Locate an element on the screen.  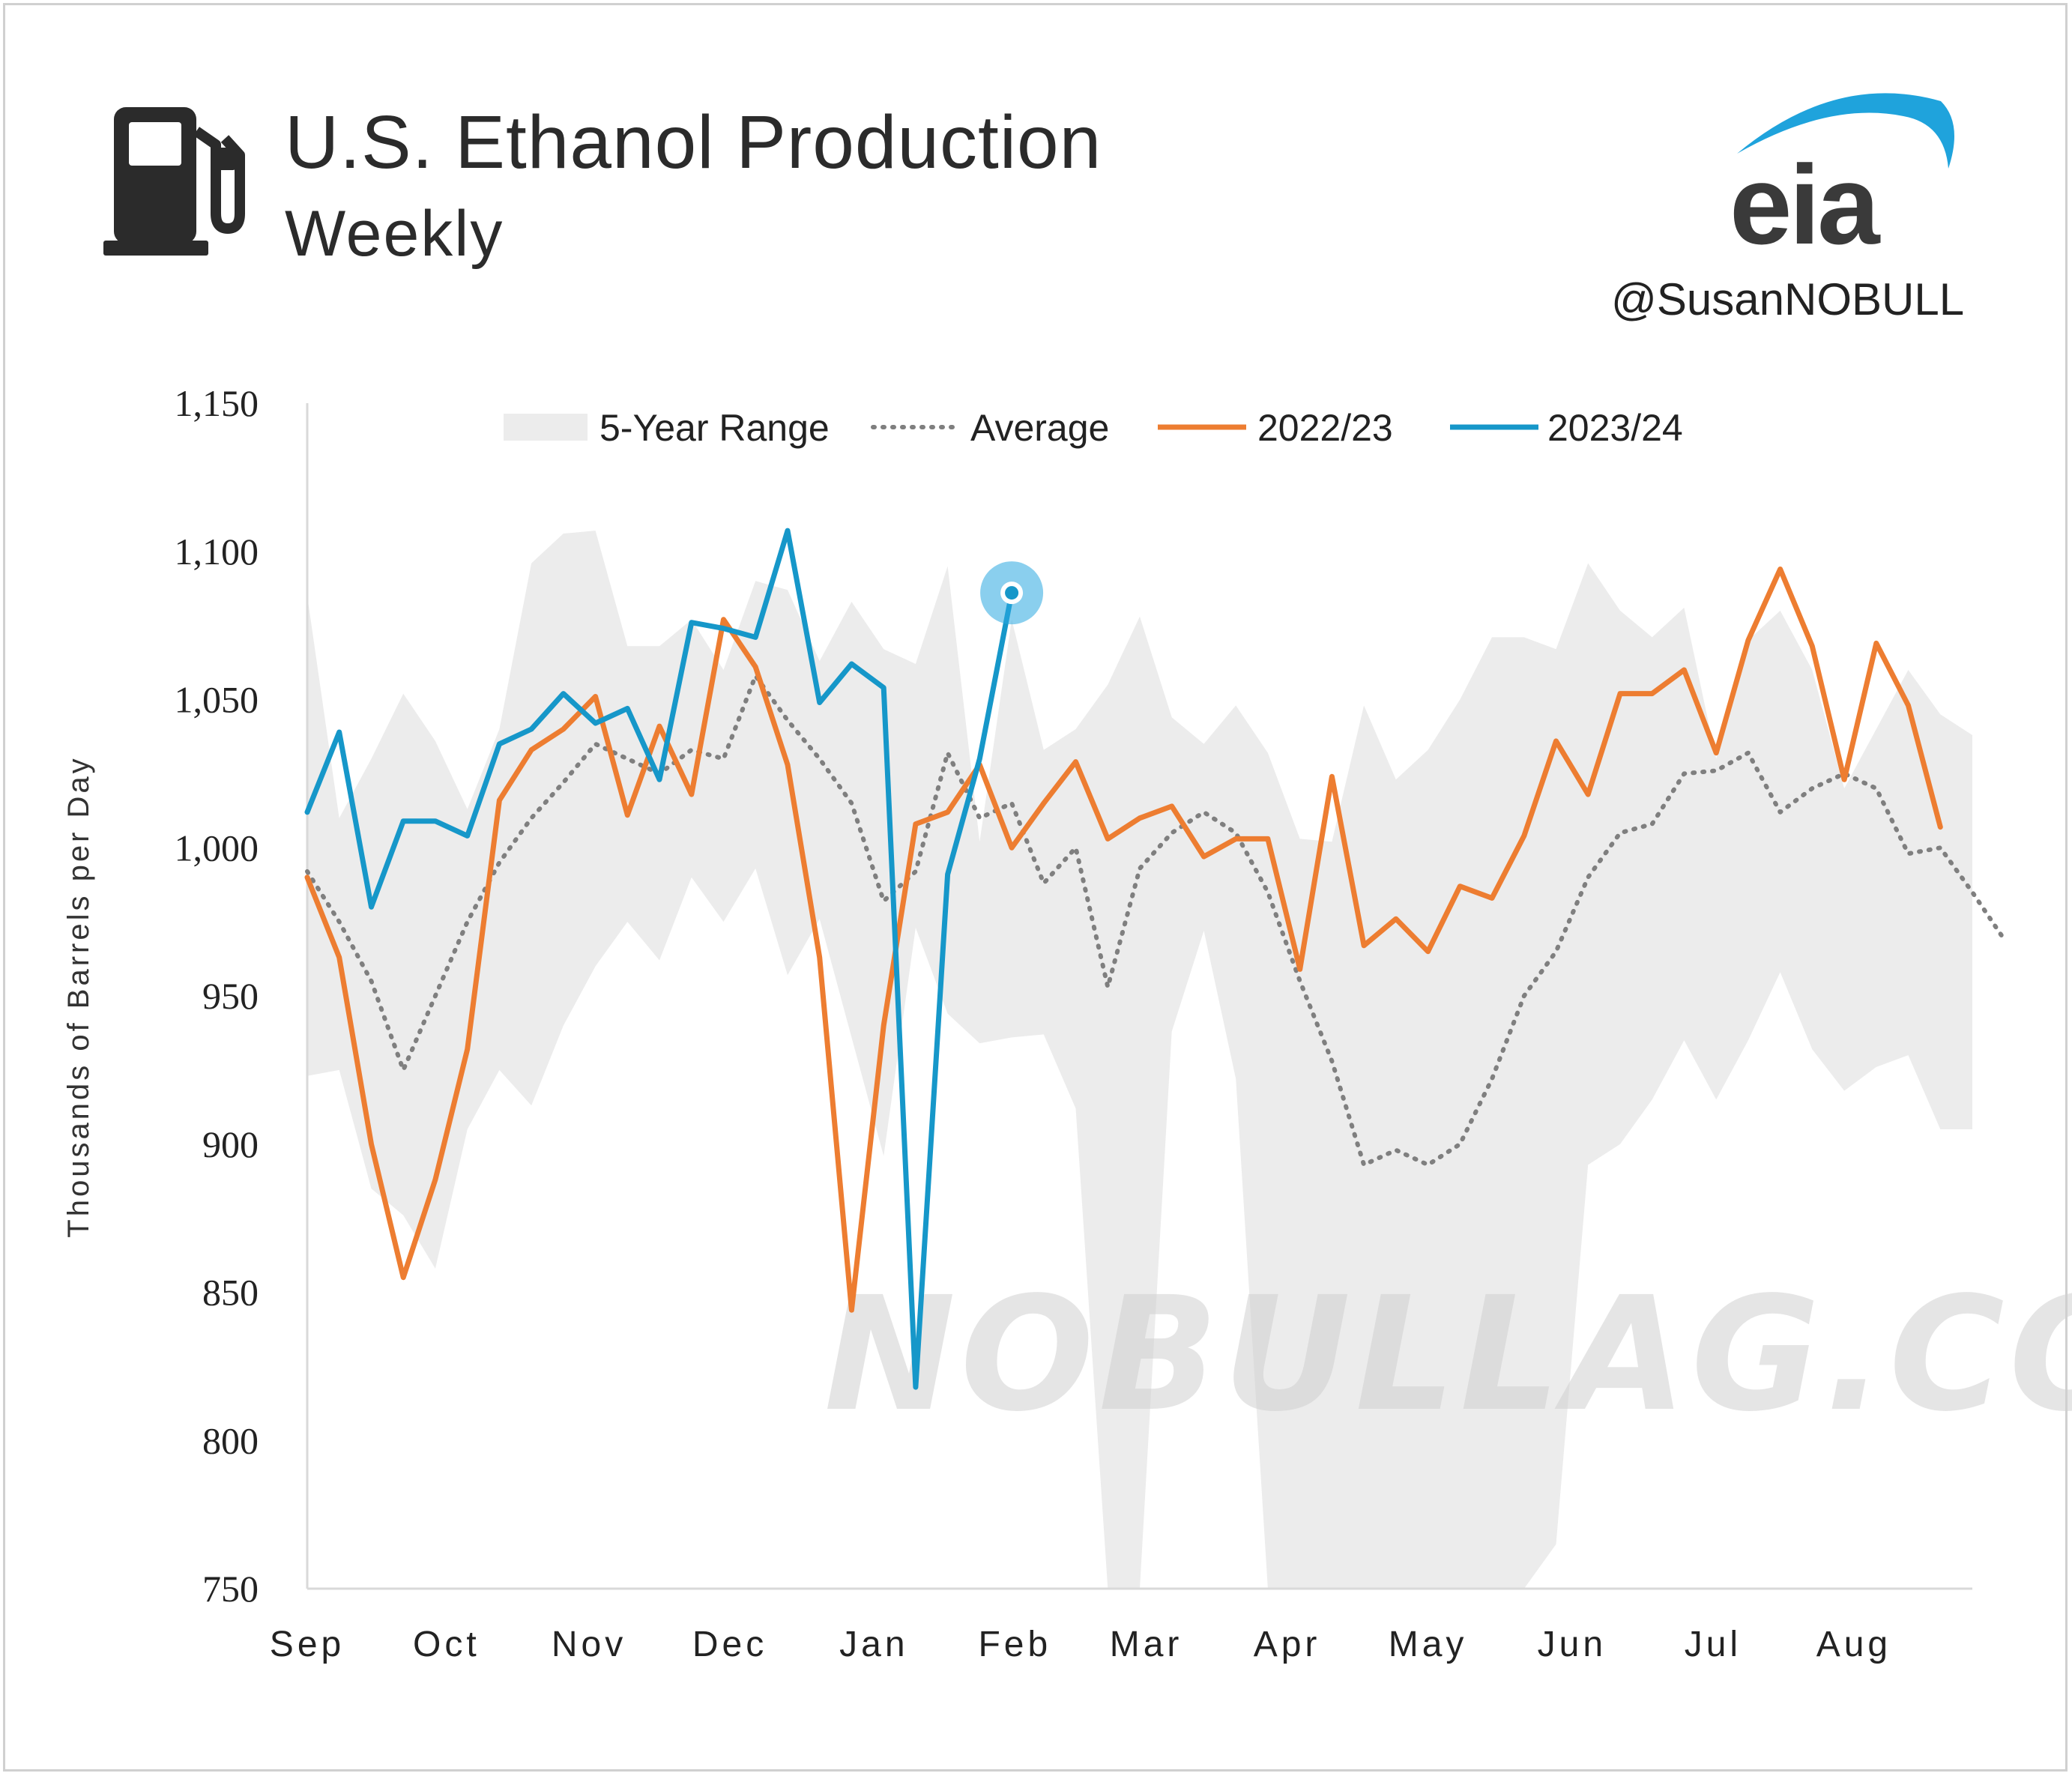
fuel-pump-icon is located at coordinates (174, 181).